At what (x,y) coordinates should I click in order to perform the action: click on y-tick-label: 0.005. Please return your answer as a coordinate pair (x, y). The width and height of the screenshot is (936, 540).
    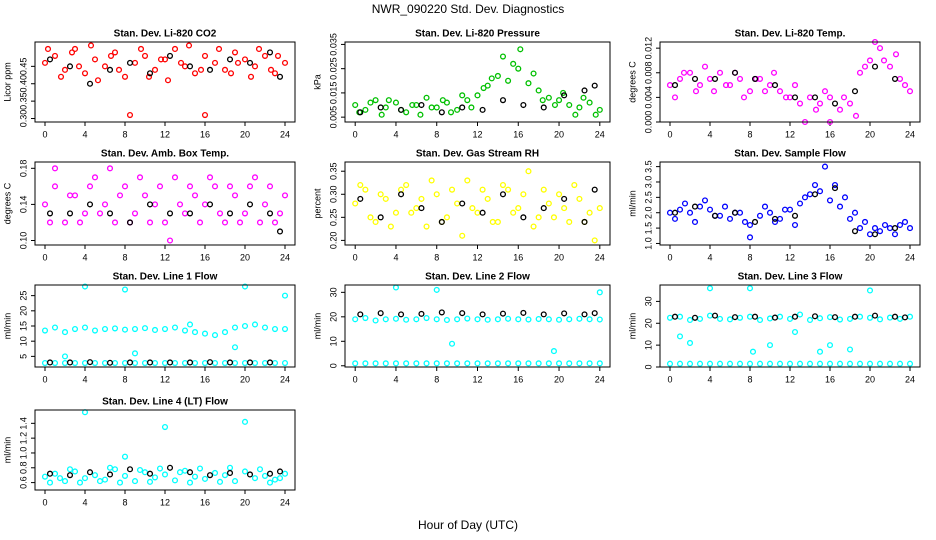
    Looking at the image, I should click on (333, 117).